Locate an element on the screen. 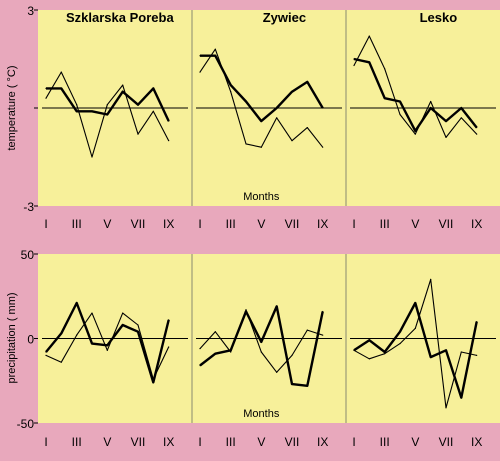 The height and width of the screenshot is (461, 500). y-tick-label: 50 is located at coordinates (28, 255).